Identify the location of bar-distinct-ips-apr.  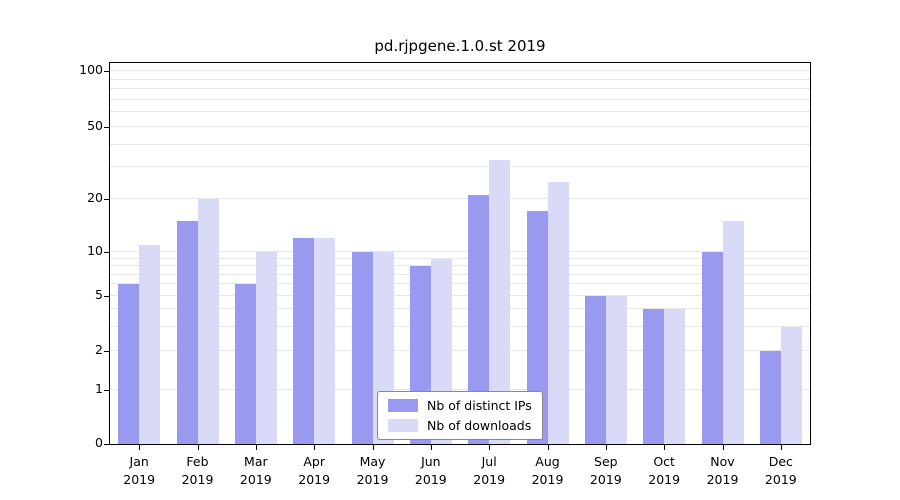
(304, 341).